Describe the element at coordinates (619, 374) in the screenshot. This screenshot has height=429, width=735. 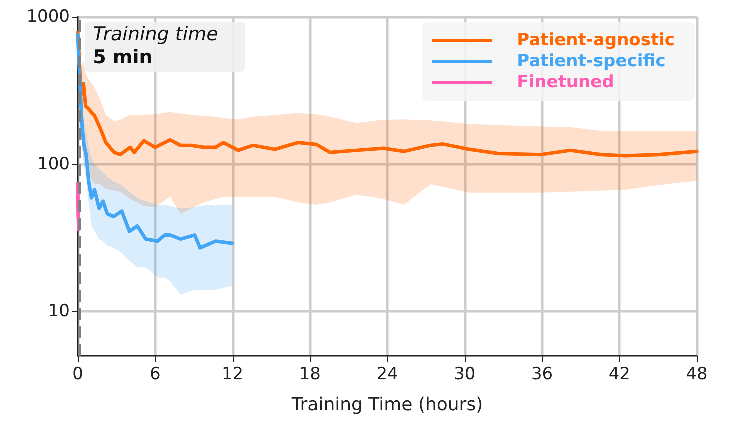
I see `x-tick-label: 42` at that location.